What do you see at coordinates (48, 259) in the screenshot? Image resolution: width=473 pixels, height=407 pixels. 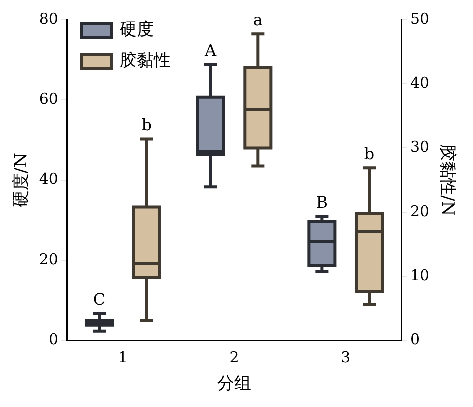 I see `y-tick-label: 20` at bounding box center [48, 259].